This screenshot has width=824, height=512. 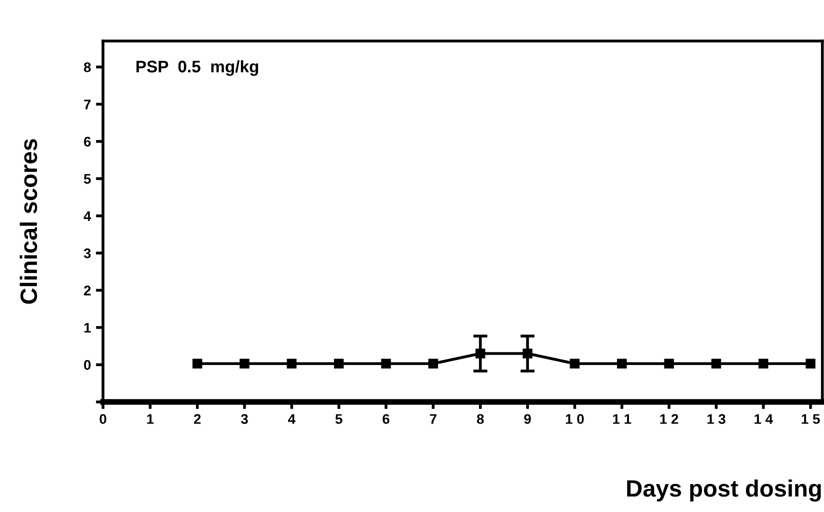 What do you see at coordinates (622, 419) in the screenshot?
I see `x-tick-label: 1 1` at bounding box center [622, 419].